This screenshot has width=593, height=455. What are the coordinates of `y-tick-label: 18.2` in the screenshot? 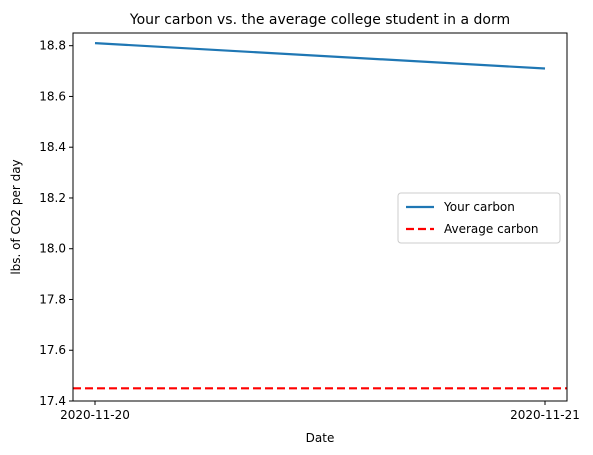 It's located at (52, 198).